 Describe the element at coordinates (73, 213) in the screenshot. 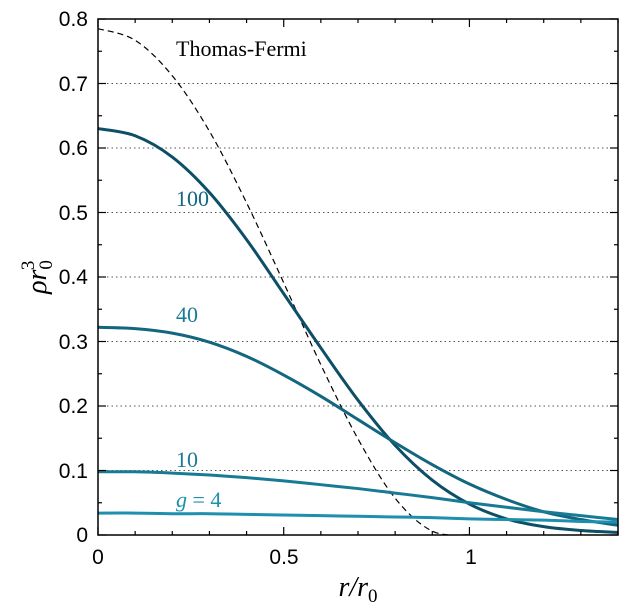

I see `y-tick-label: 0.5` at that location.